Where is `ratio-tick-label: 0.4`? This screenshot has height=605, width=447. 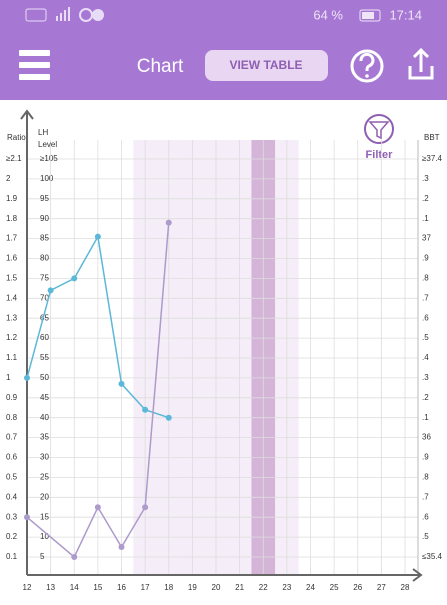
ratio-tick-label: 0.4 is located at coordinates (12, 496).